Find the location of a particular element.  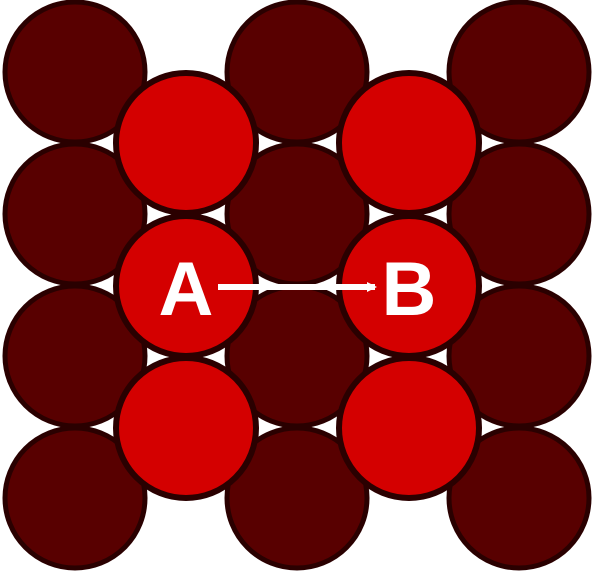

site-a-label: A is located at coordinates (186, 289).